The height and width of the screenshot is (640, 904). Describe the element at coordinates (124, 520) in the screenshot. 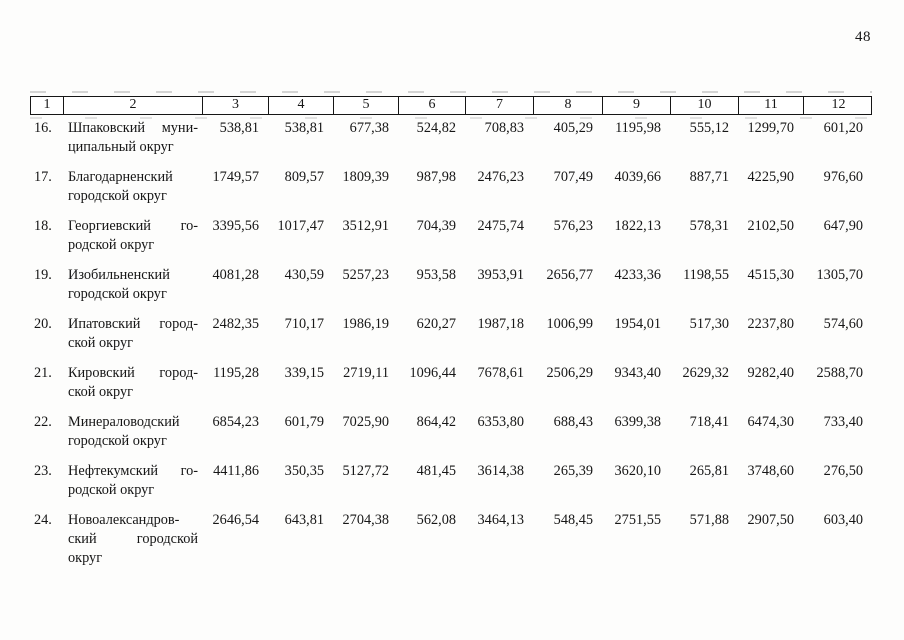

I see `municipality-name-line: Новоалександров-` at that location.